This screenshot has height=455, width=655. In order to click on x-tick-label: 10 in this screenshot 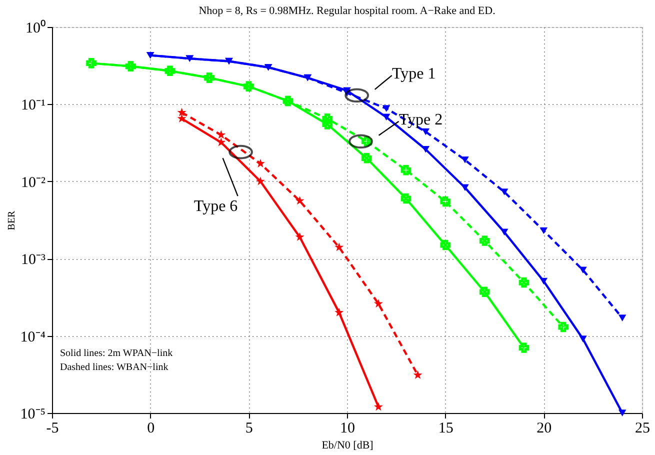, I will do `click(347, 428)`.